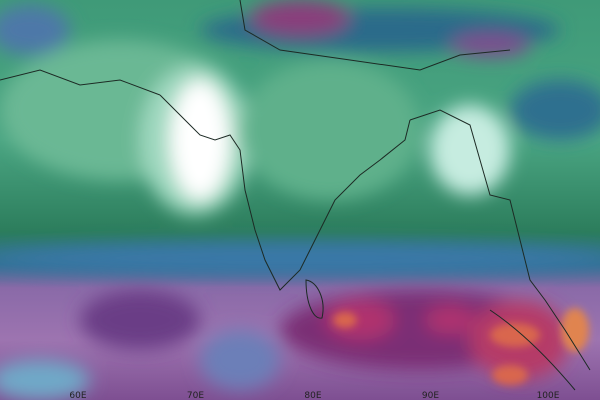  I want to click on longitude-labels: 60E 70E 80E 90E 100E, so click(314, 395).